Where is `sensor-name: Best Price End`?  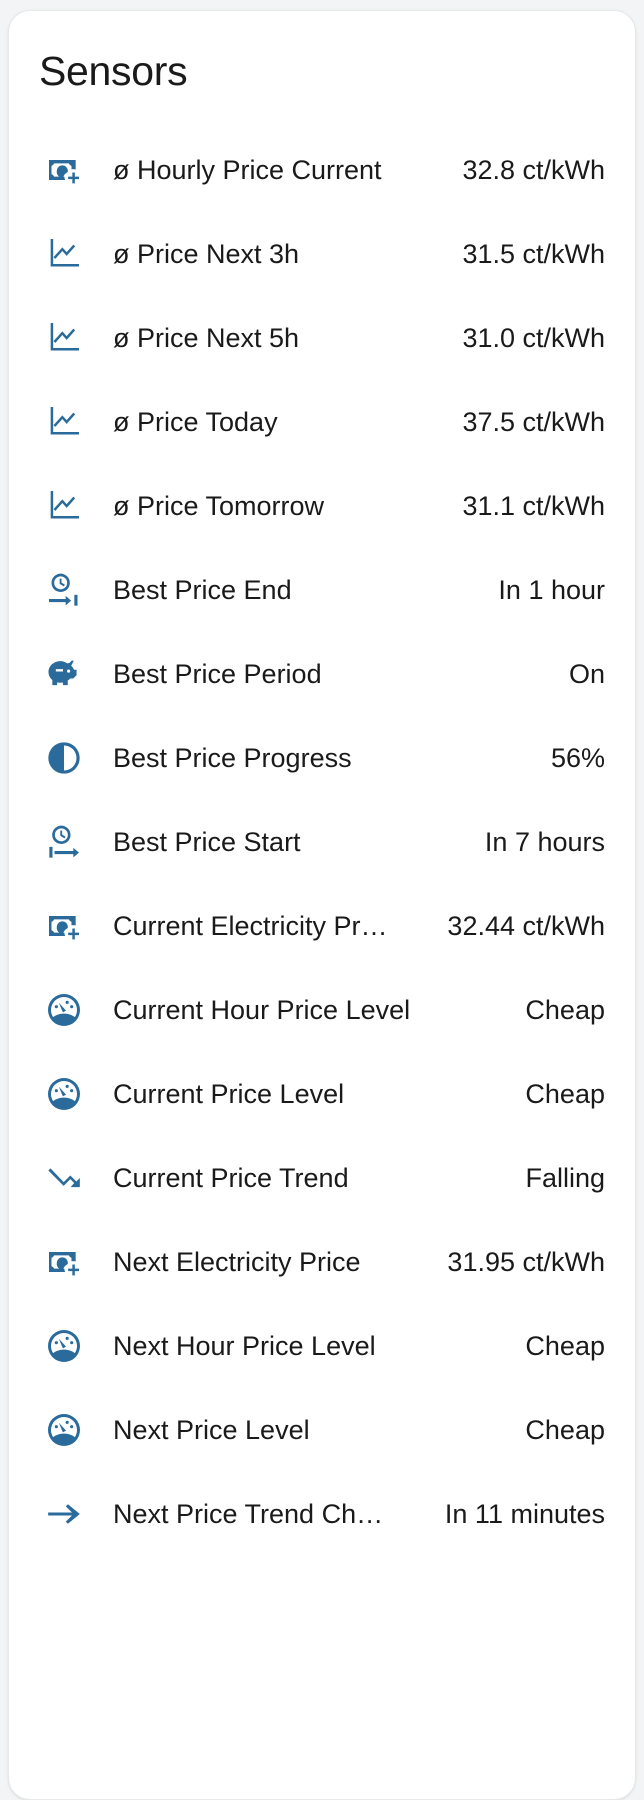 sensor-name: Best Price End is located at coordinates (202, 589).